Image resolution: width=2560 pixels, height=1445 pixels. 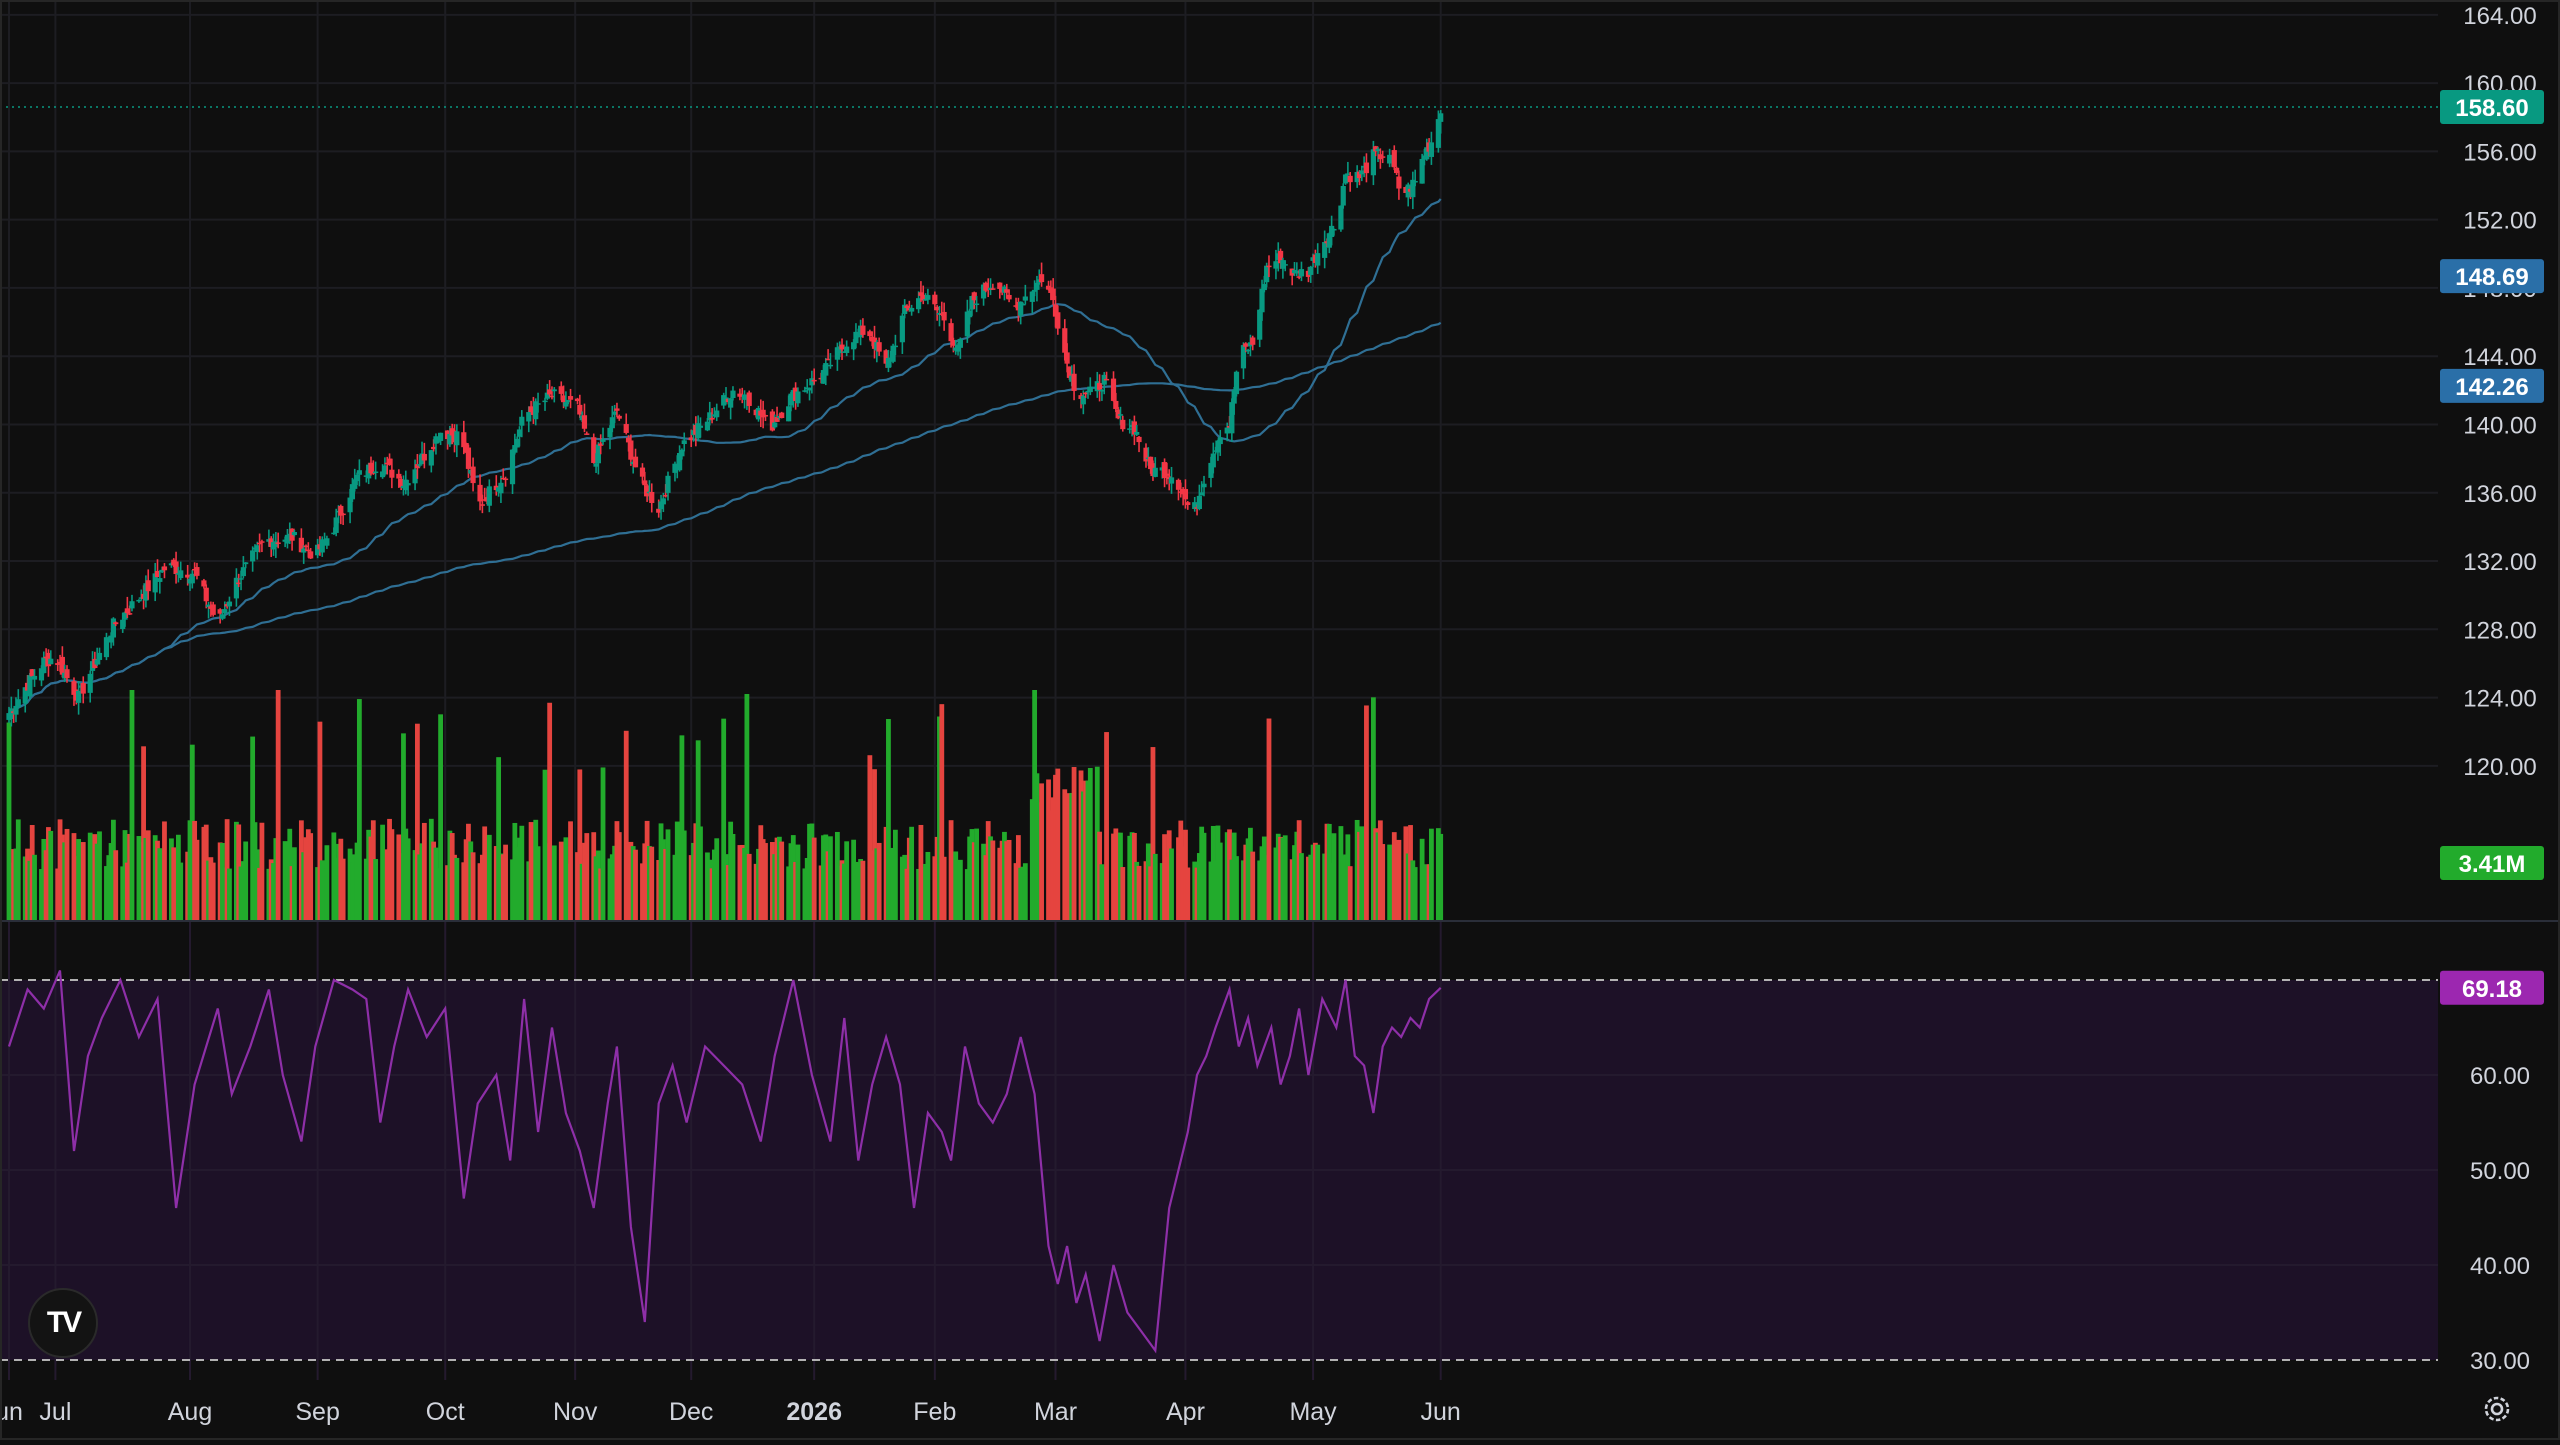 I want to click on price-tick-label: 156.00, so click(x=2499, y=152).